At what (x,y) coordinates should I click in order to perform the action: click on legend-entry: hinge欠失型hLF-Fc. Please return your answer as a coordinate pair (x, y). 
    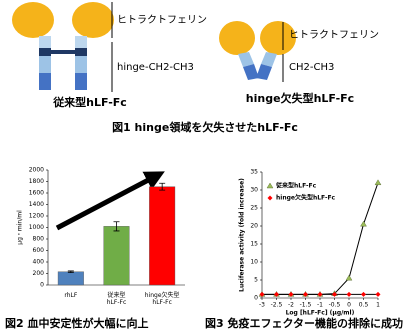
    Looking at the image, I should click on (306, 198).